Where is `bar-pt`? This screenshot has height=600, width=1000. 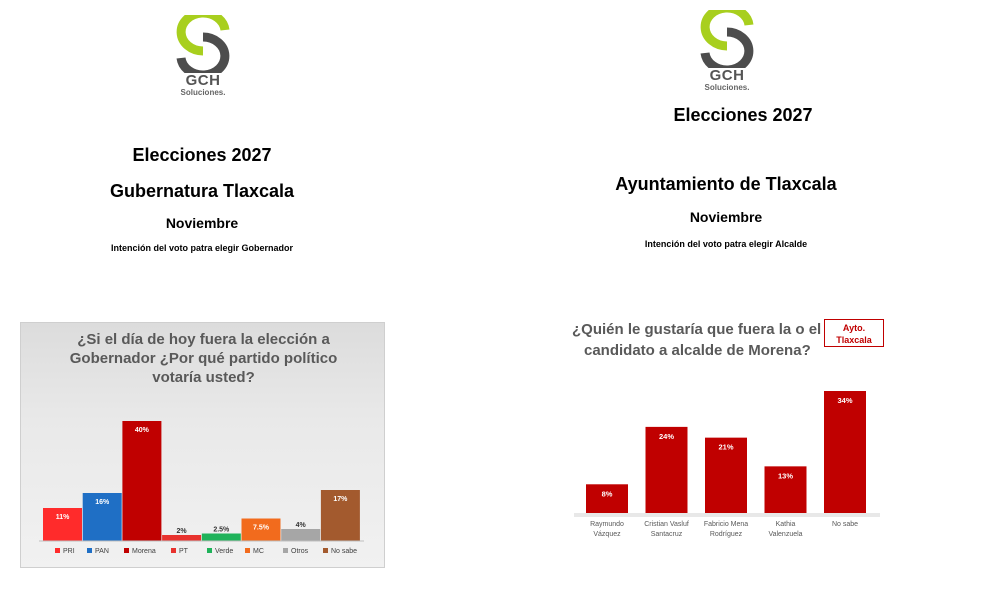 bar-pt is located at coordinates (182, 538).